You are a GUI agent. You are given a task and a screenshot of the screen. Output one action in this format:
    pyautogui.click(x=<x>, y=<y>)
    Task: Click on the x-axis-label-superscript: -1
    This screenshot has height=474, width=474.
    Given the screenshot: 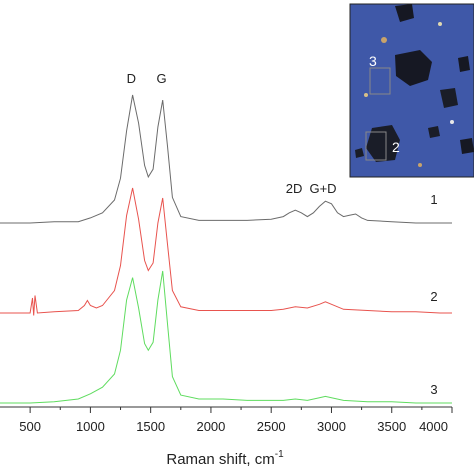 What is the action you would take?
    pyautogui.click(x=279, y=454)
    